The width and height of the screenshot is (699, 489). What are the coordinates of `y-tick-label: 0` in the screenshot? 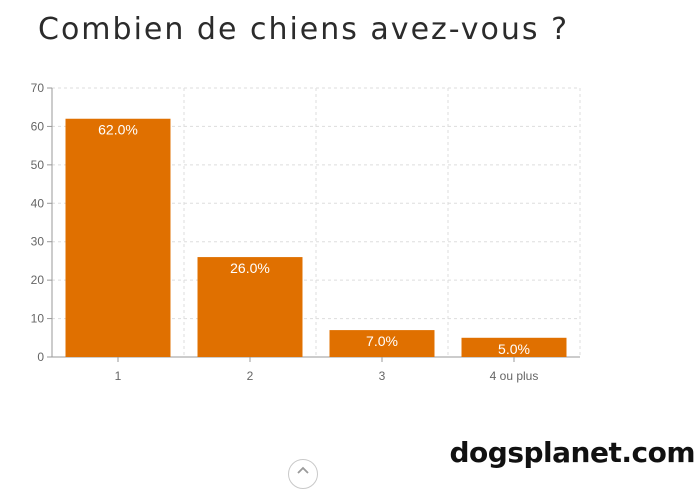 It's located at (40, 357).